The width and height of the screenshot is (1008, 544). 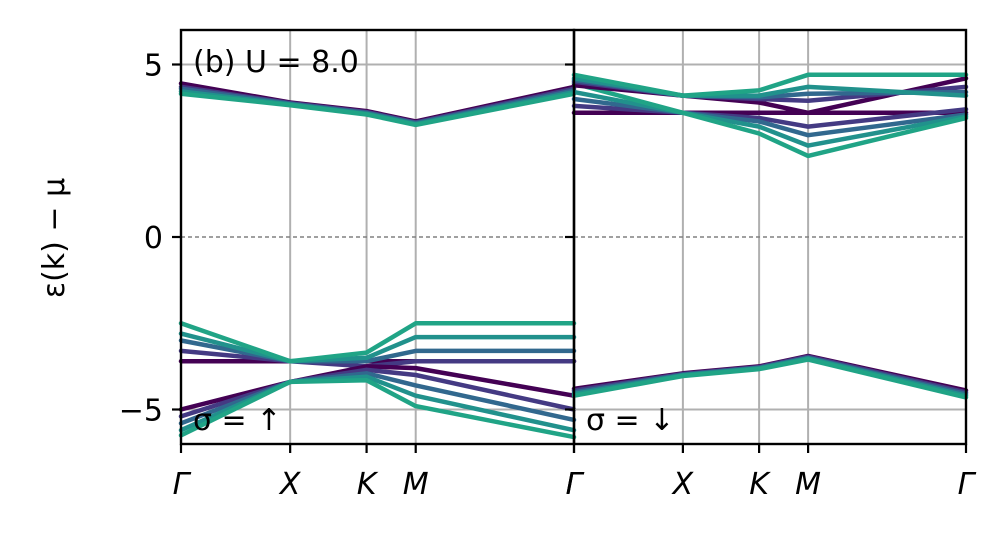 I want to click on y-tick-label-1: 0, so click(x=153, y=238).